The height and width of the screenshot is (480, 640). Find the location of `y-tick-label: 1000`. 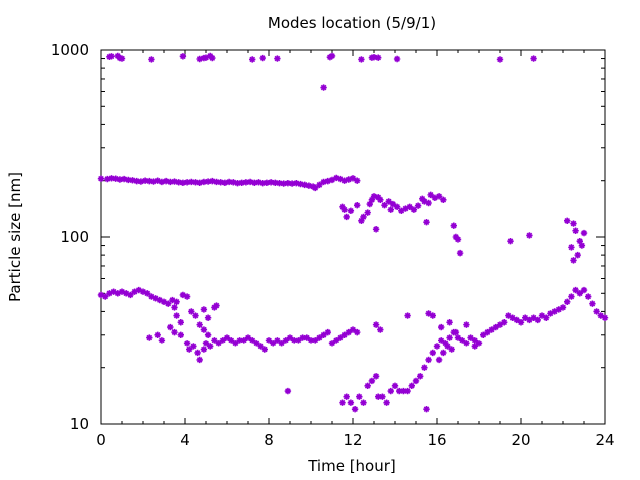

y-tick-label: 1000 is located at coordinates (70, 50).